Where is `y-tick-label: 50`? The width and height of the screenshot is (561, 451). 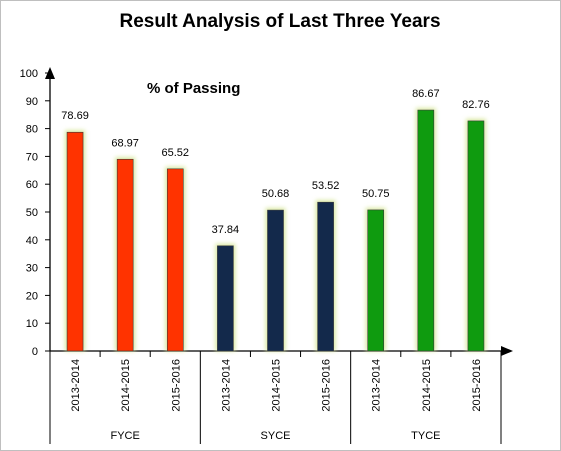 y-tick-label: 50 is located at coordinates (32, 213).